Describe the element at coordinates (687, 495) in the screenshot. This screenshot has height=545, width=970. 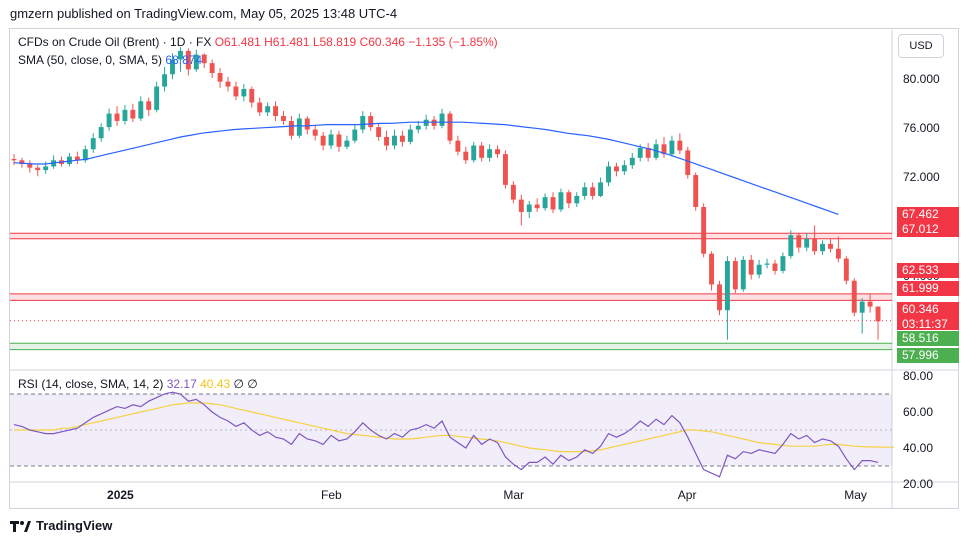
I see `time-tick-label: Apr` at that location.